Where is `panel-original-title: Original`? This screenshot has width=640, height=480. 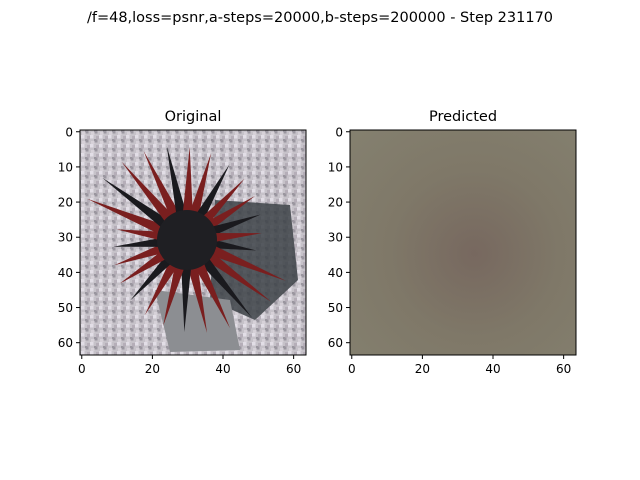
panel-original-title: Original is located at coordinates (193, 117).